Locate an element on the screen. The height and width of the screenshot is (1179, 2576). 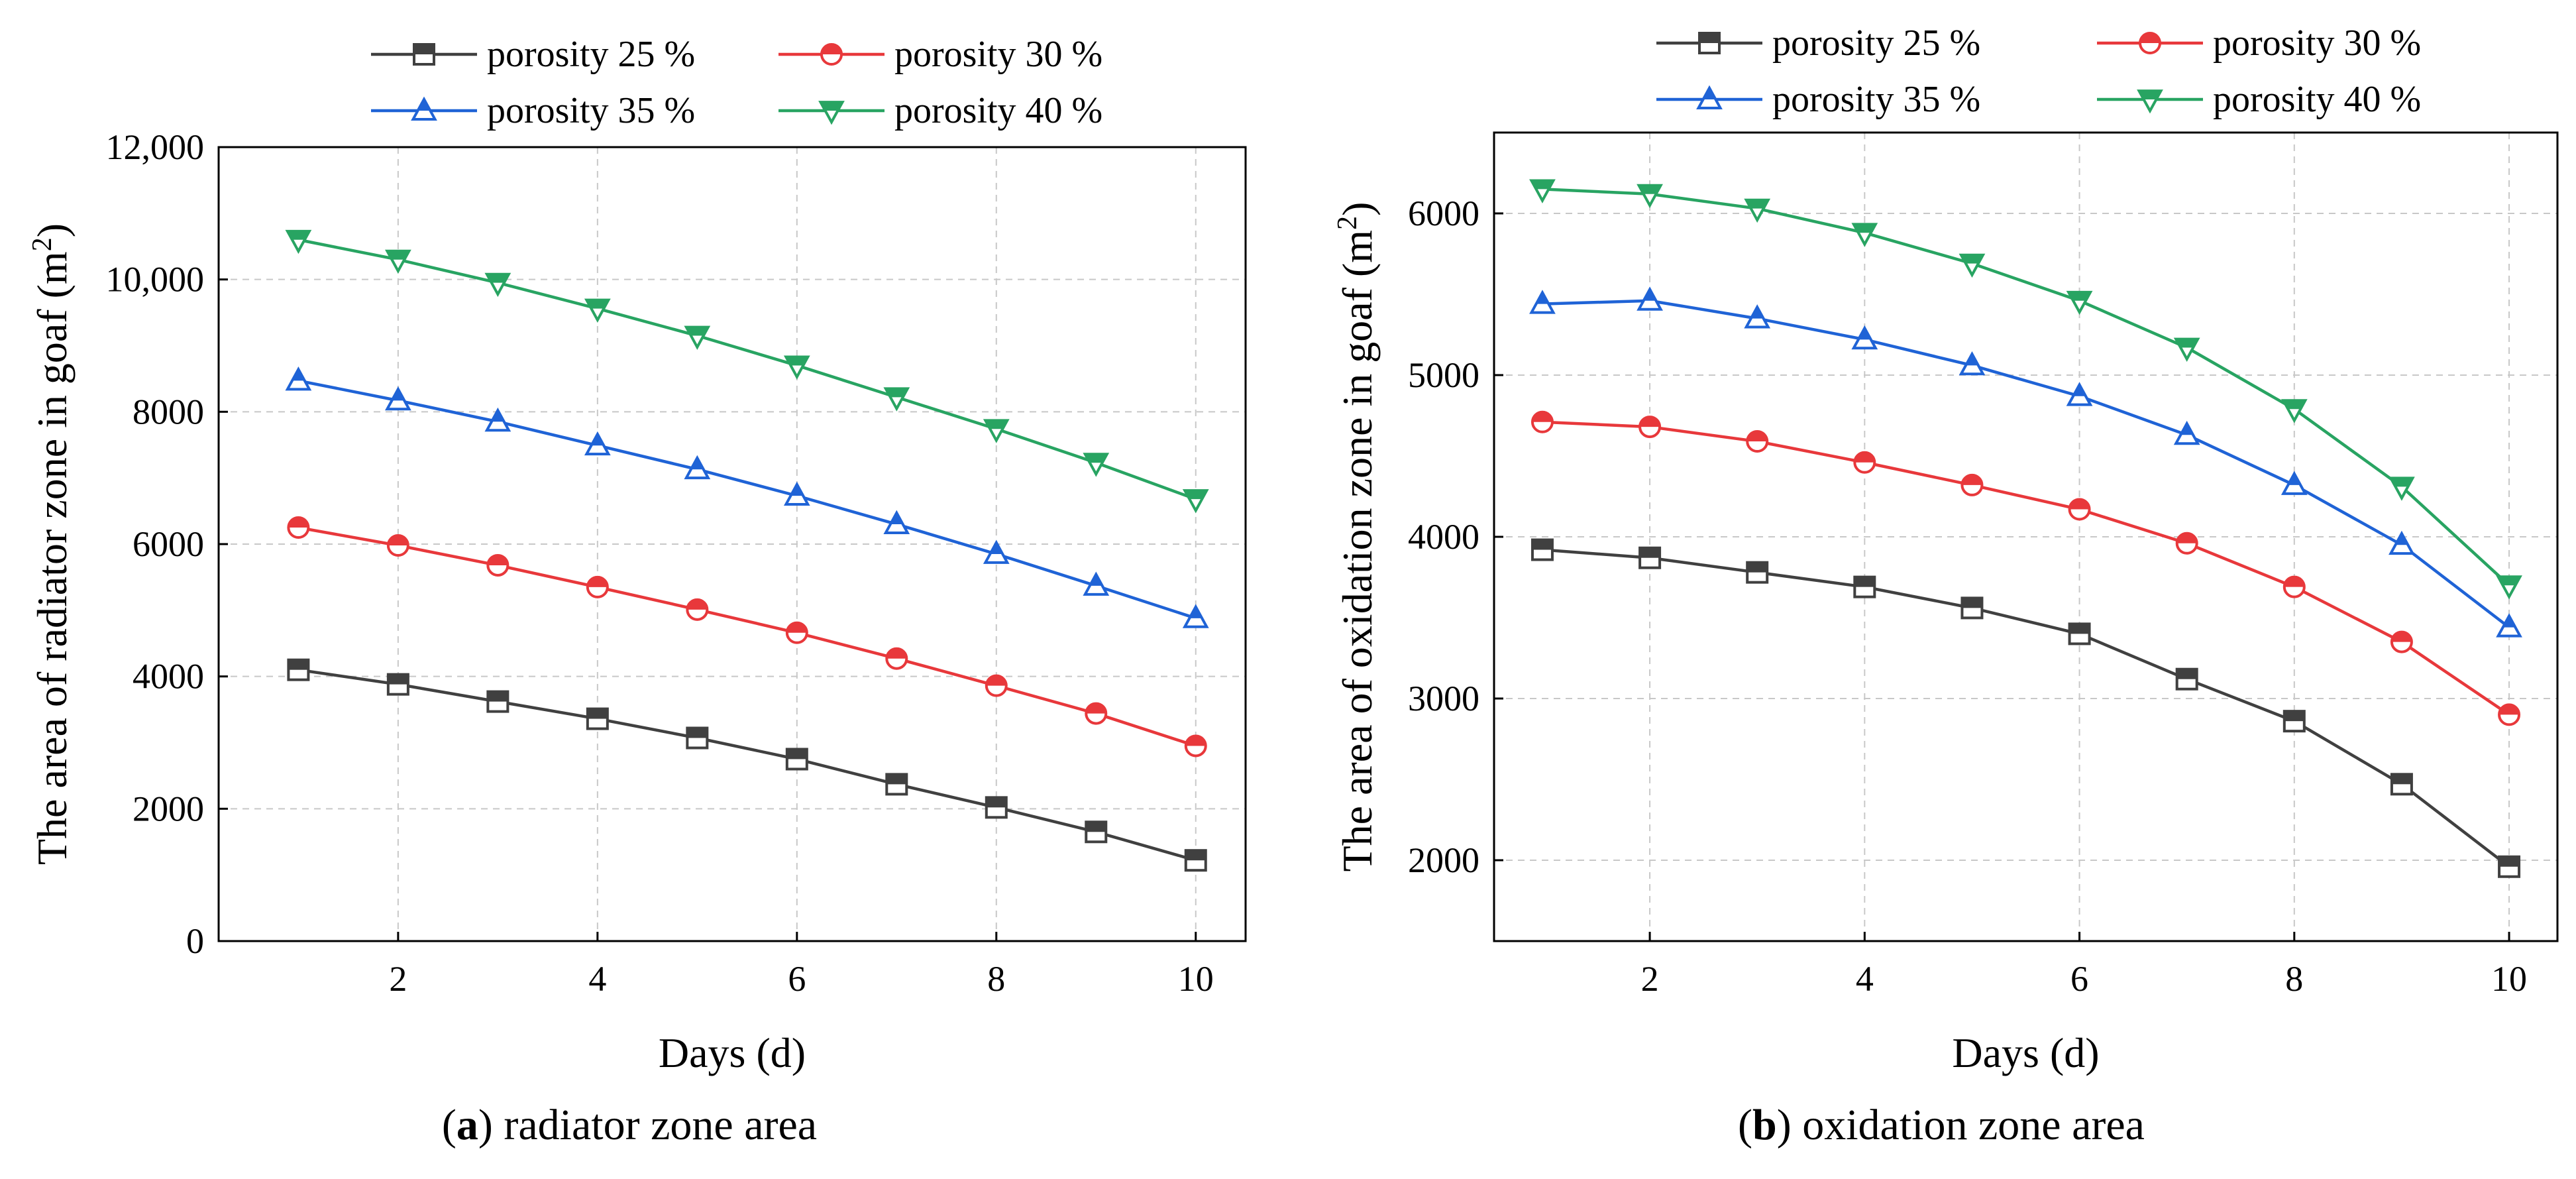
chart-a-series-2-line is located at coordinates (747, 500).